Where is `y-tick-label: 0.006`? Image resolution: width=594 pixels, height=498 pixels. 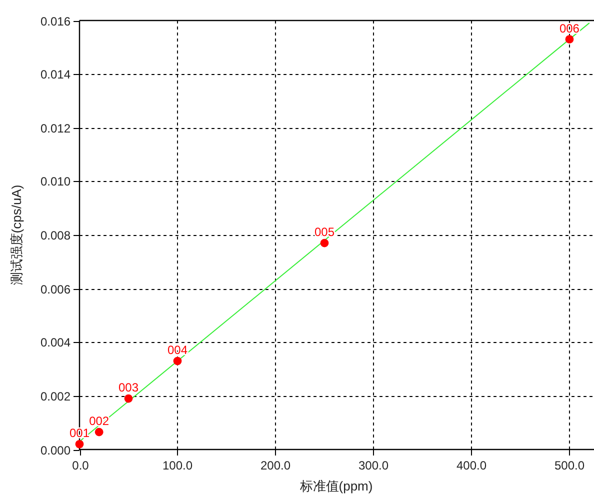
y-tick-label: 0.006 is located at coordinates (55, 289).